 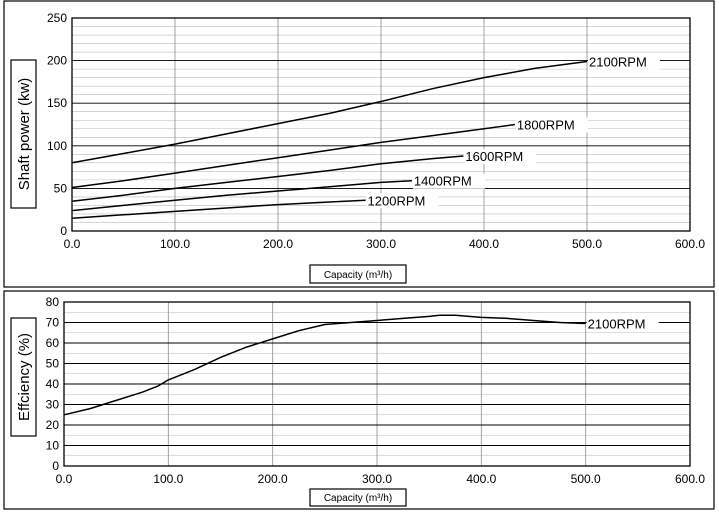 What do you see at coordinates (53, 323) in the screenshot?
I see `y-tick-label: 70` at bounding box center [53, 323].